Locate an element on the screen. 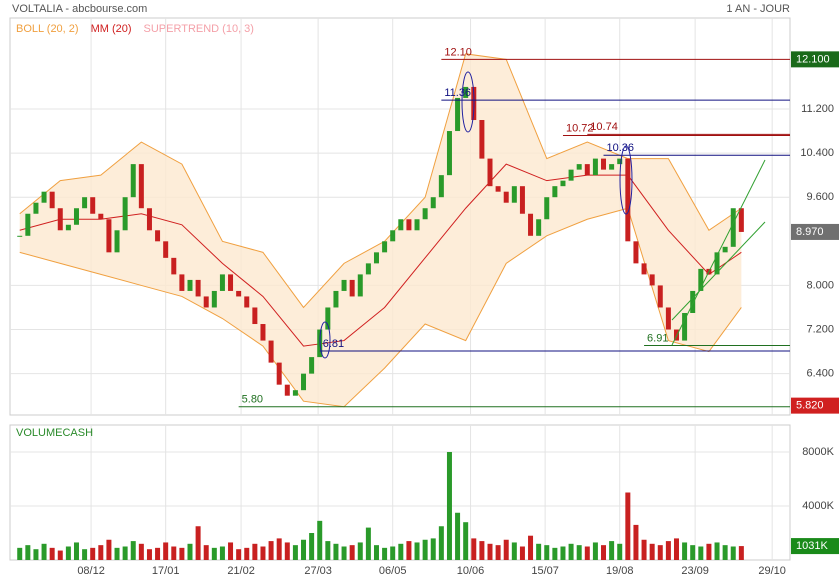 The height and width of the screenshot is (585, 840). legend-entry: SUPERTREND (10, 3) is located at coordinates (199, 29).